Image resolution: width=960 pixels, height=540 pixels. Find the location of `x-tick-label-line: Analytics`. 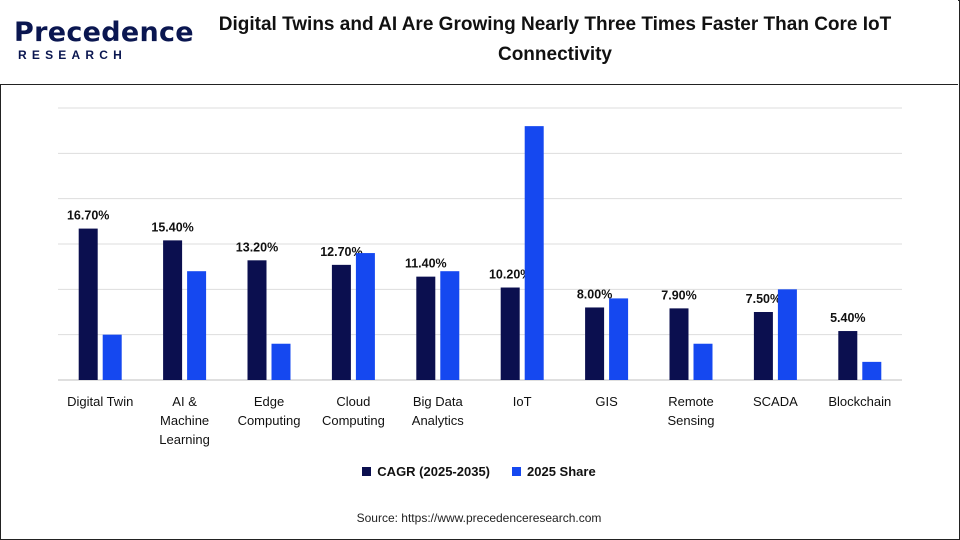

x-tick-label-line: Analytics is located at coordinates (438, 420).